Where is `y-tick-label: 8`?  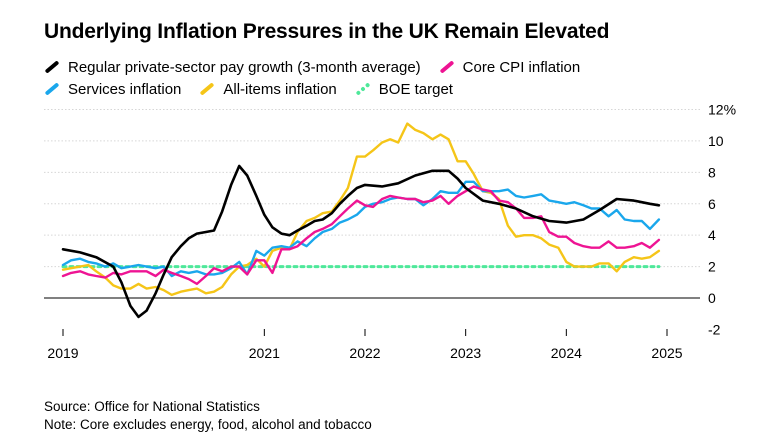
y-tick-label: 8 is located at coordinates (712, 172).